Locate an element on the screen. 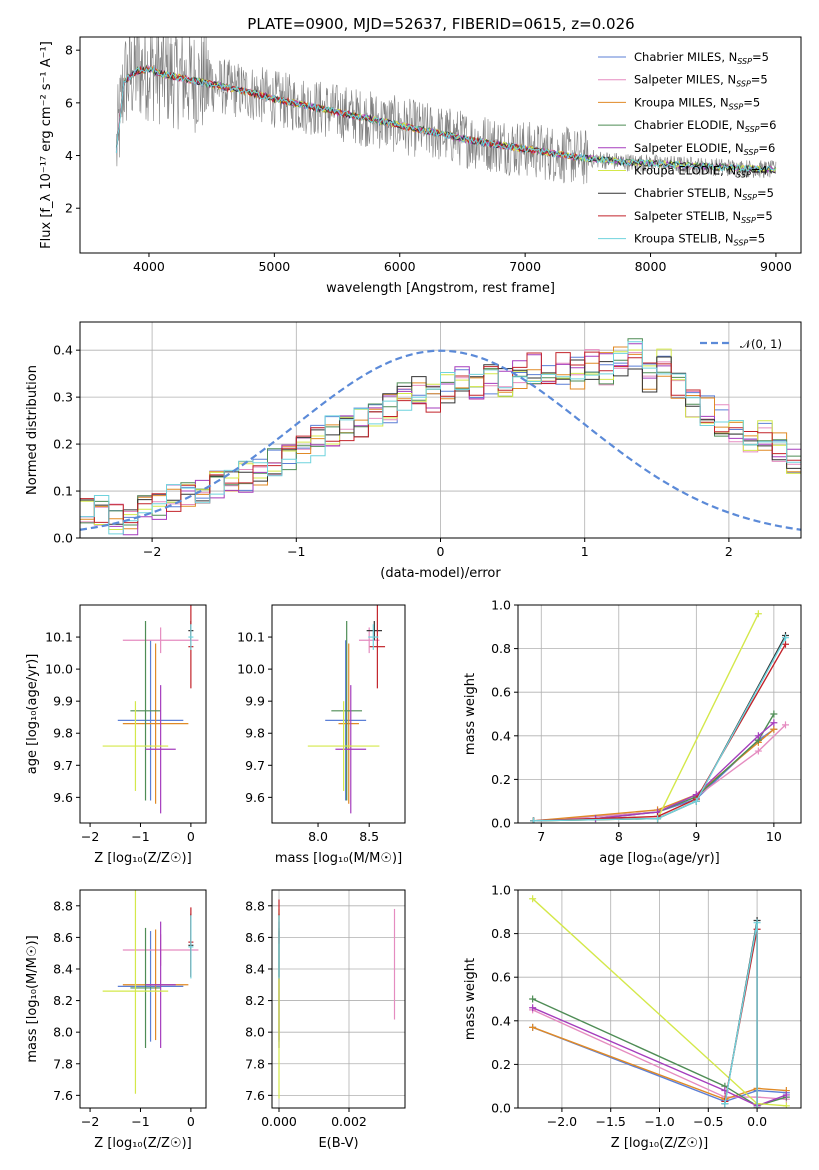  x-tick-label: 9 is located at coordinates (696, 836).